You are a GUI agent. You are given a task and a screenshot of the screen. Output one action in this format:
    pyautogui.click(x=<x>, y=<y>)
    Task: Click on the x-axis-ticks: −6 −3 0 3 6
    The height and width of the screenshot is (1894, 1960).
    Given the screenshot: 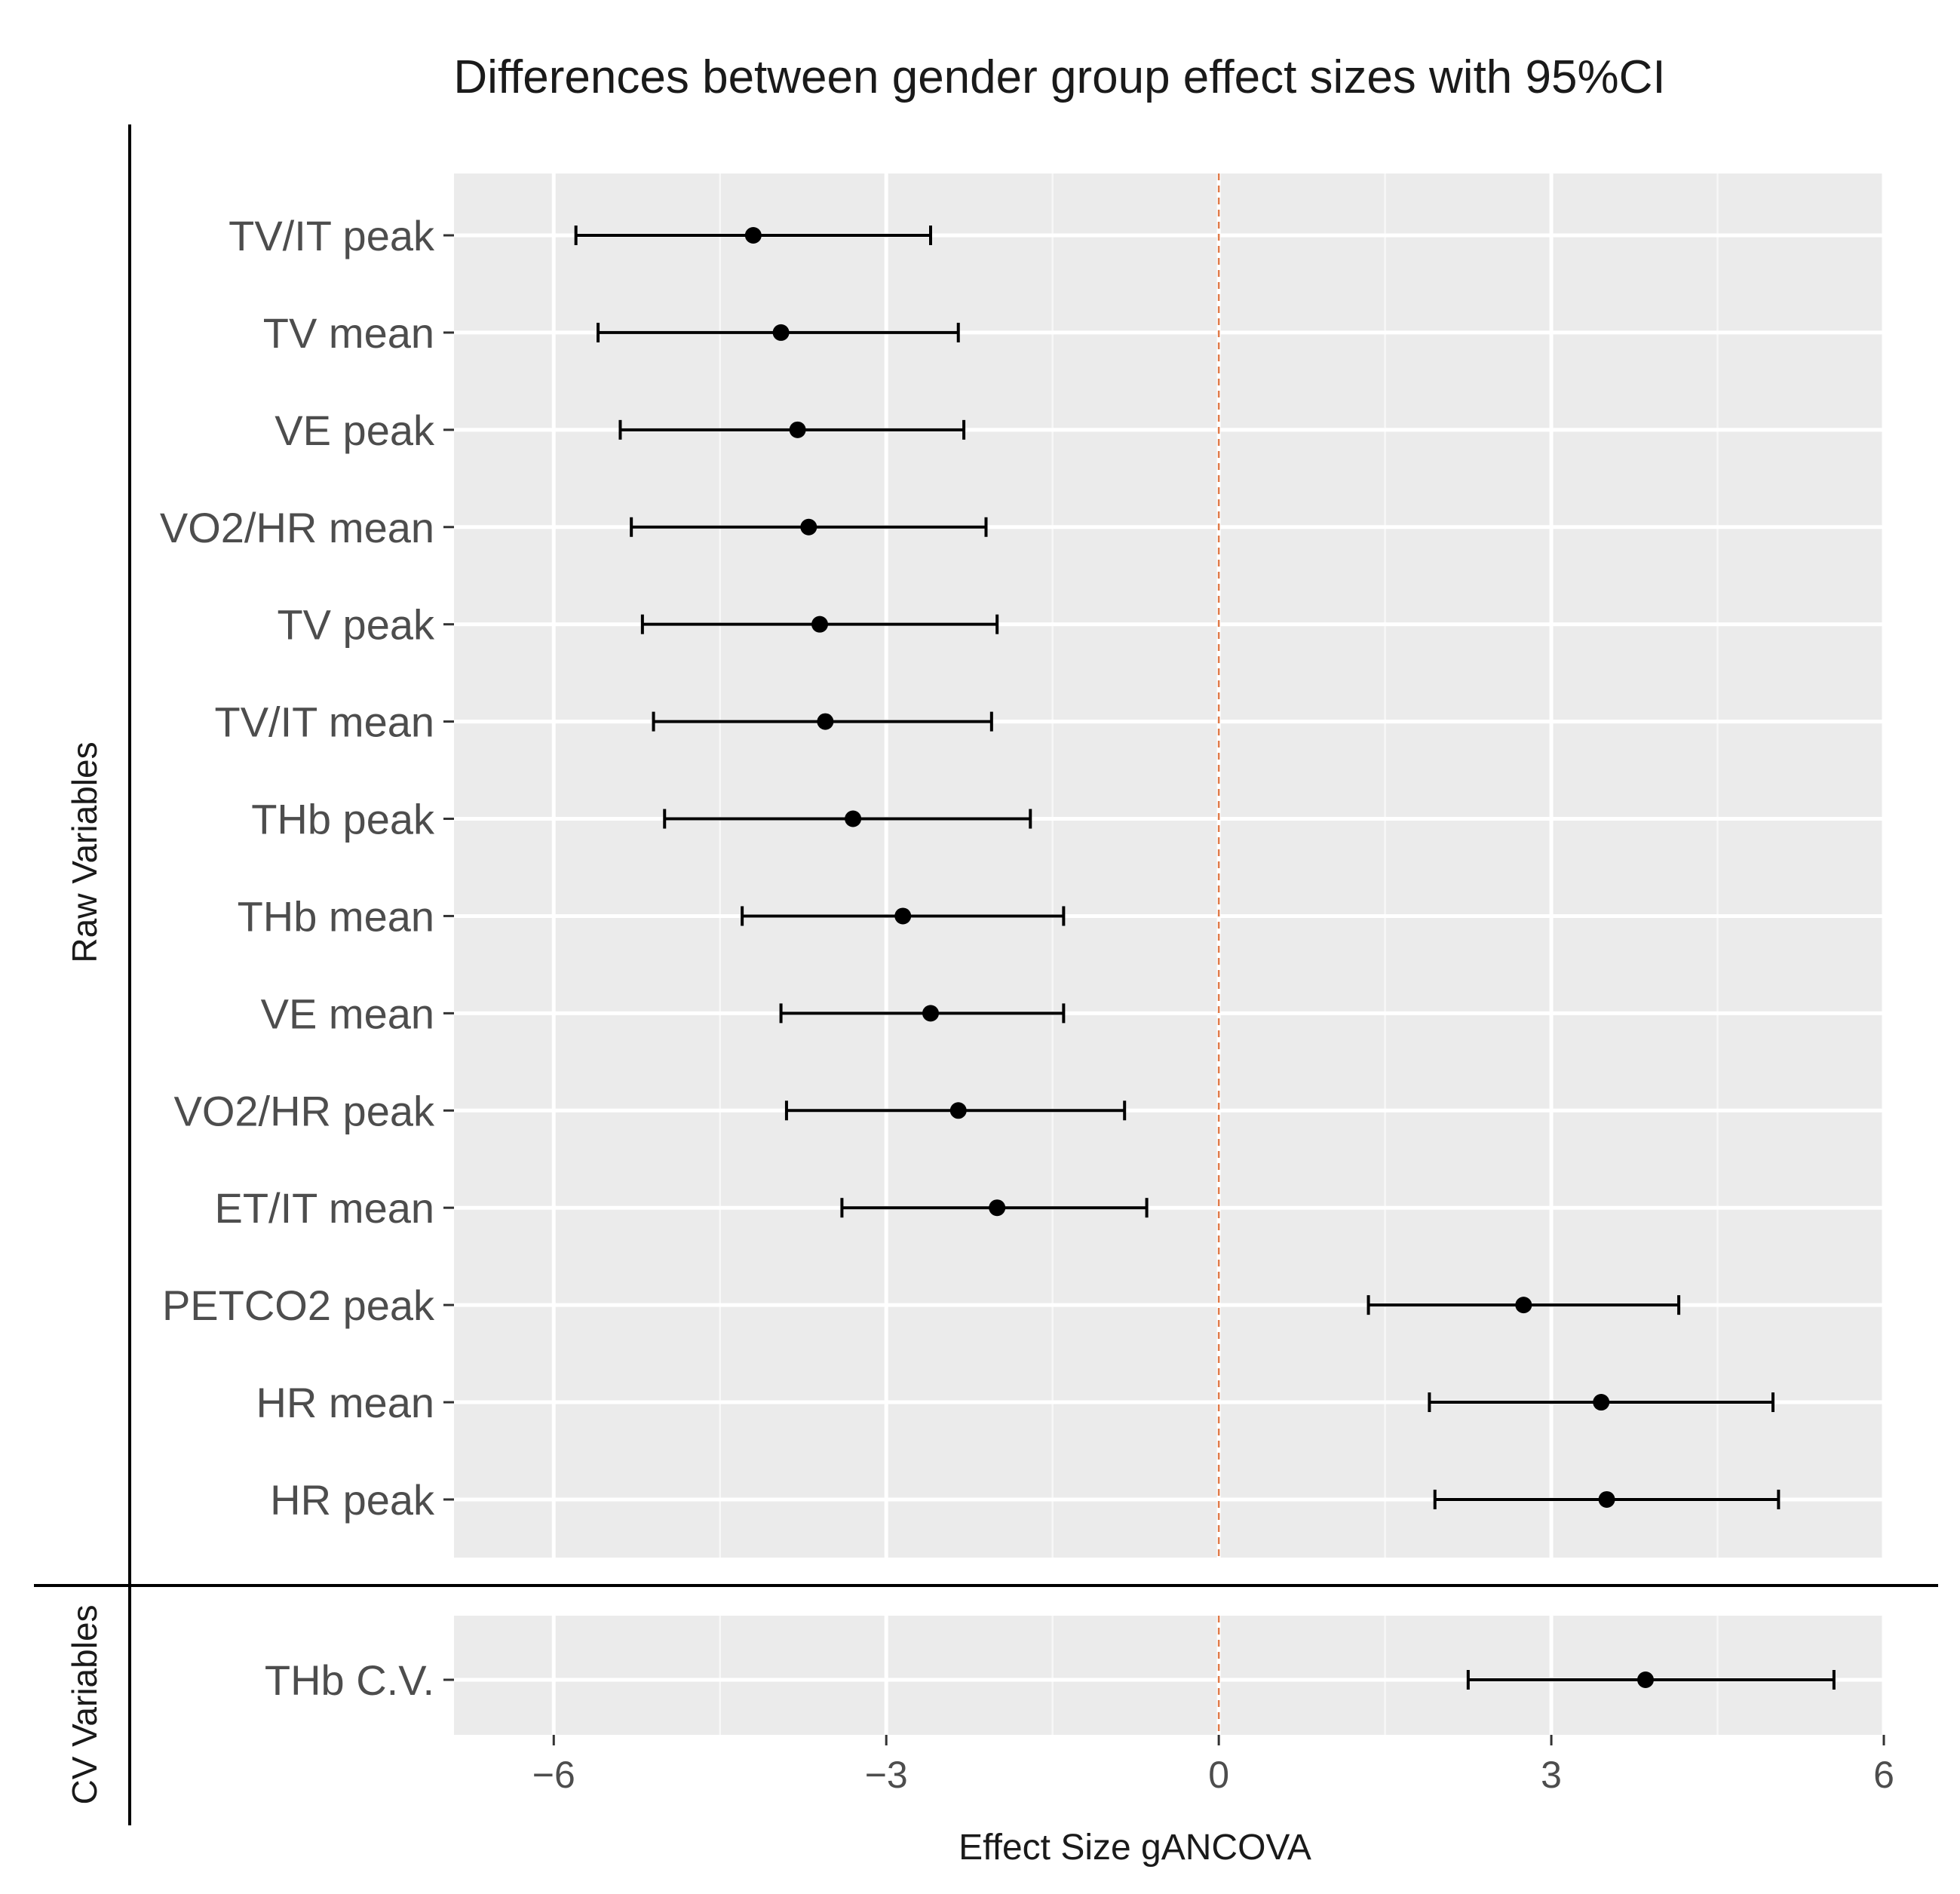 What is the action you would take?
    pyautogui.click(x=1213, y=1765)
    